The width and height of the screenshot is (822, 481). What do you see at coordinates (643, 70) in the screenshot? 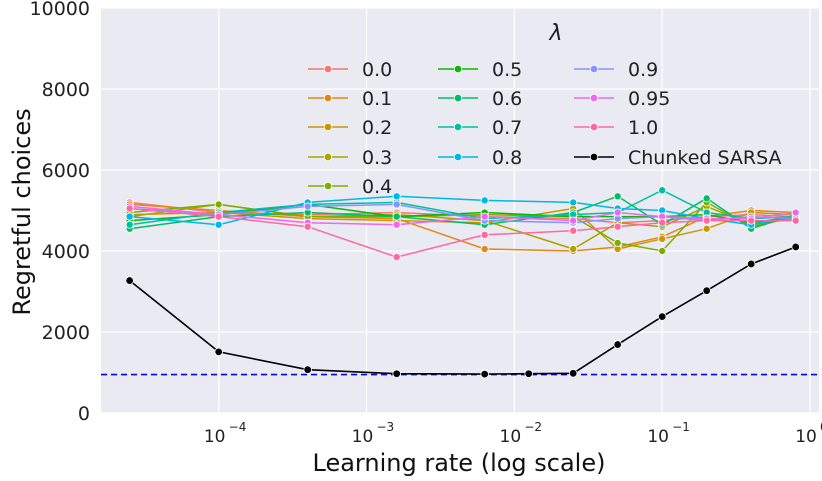
I see `legend-label: 0.9` at bounding box center [643, 70].